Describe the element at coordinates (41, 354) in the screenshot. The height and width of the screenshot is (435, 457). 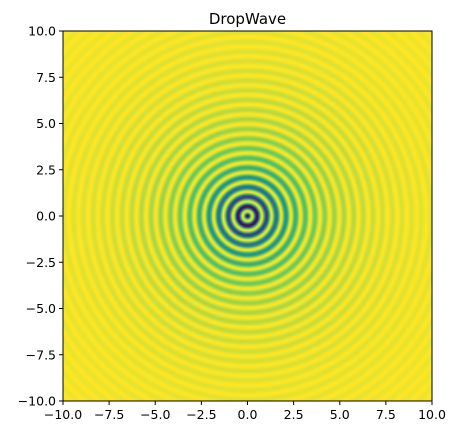
I see `y-tick-label: −7.5` at that location.